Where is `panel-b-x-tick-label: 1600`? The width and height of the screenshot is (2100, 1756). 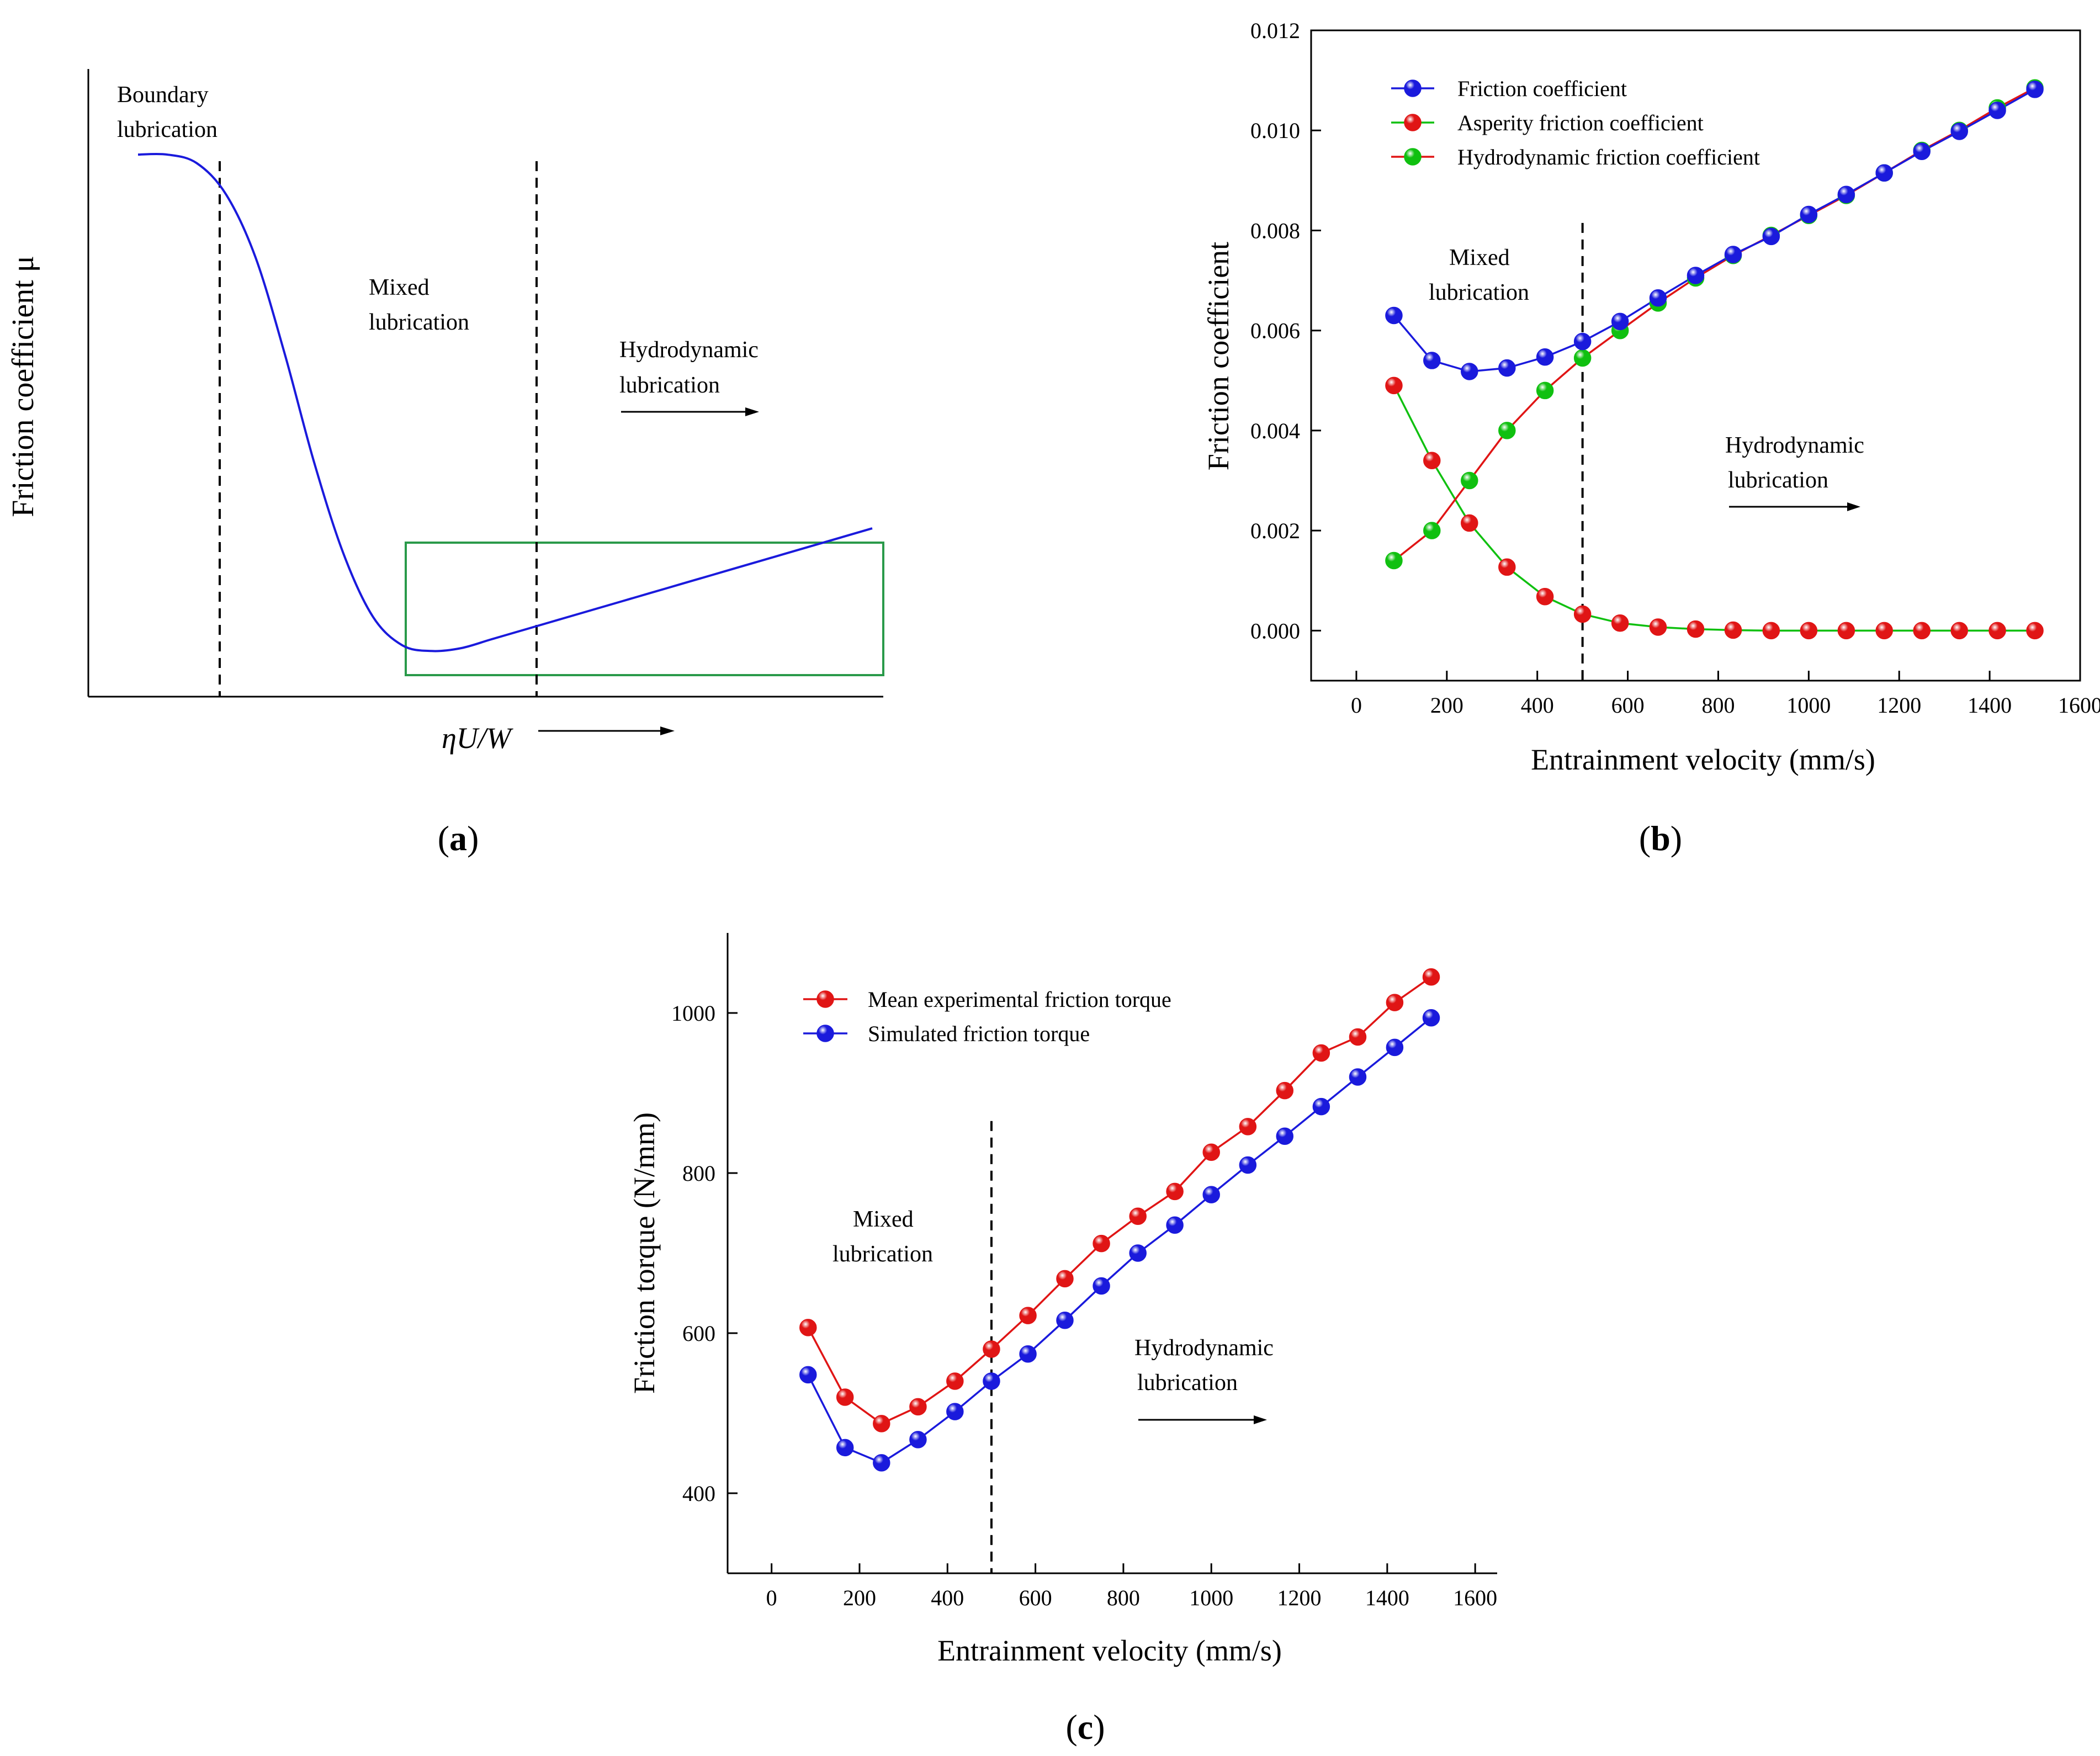
panel-b-x-tick-label: 1600 is located at coordinates (2079, 705).